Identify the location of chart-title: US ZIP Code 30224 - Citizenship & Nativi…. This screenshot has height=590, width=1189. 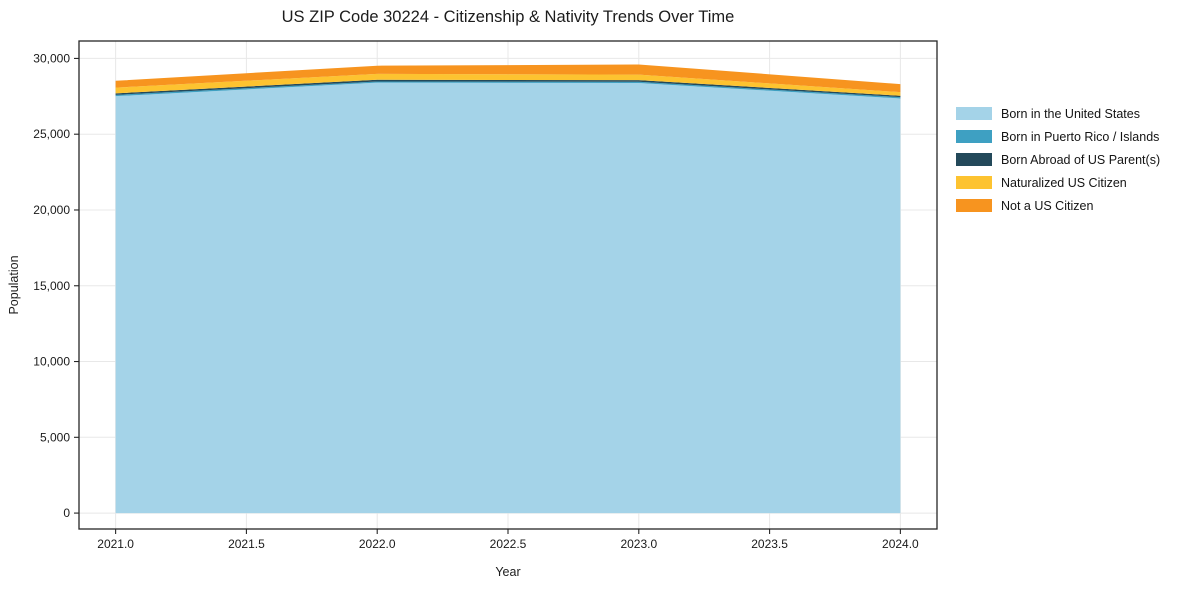
(508, 17).